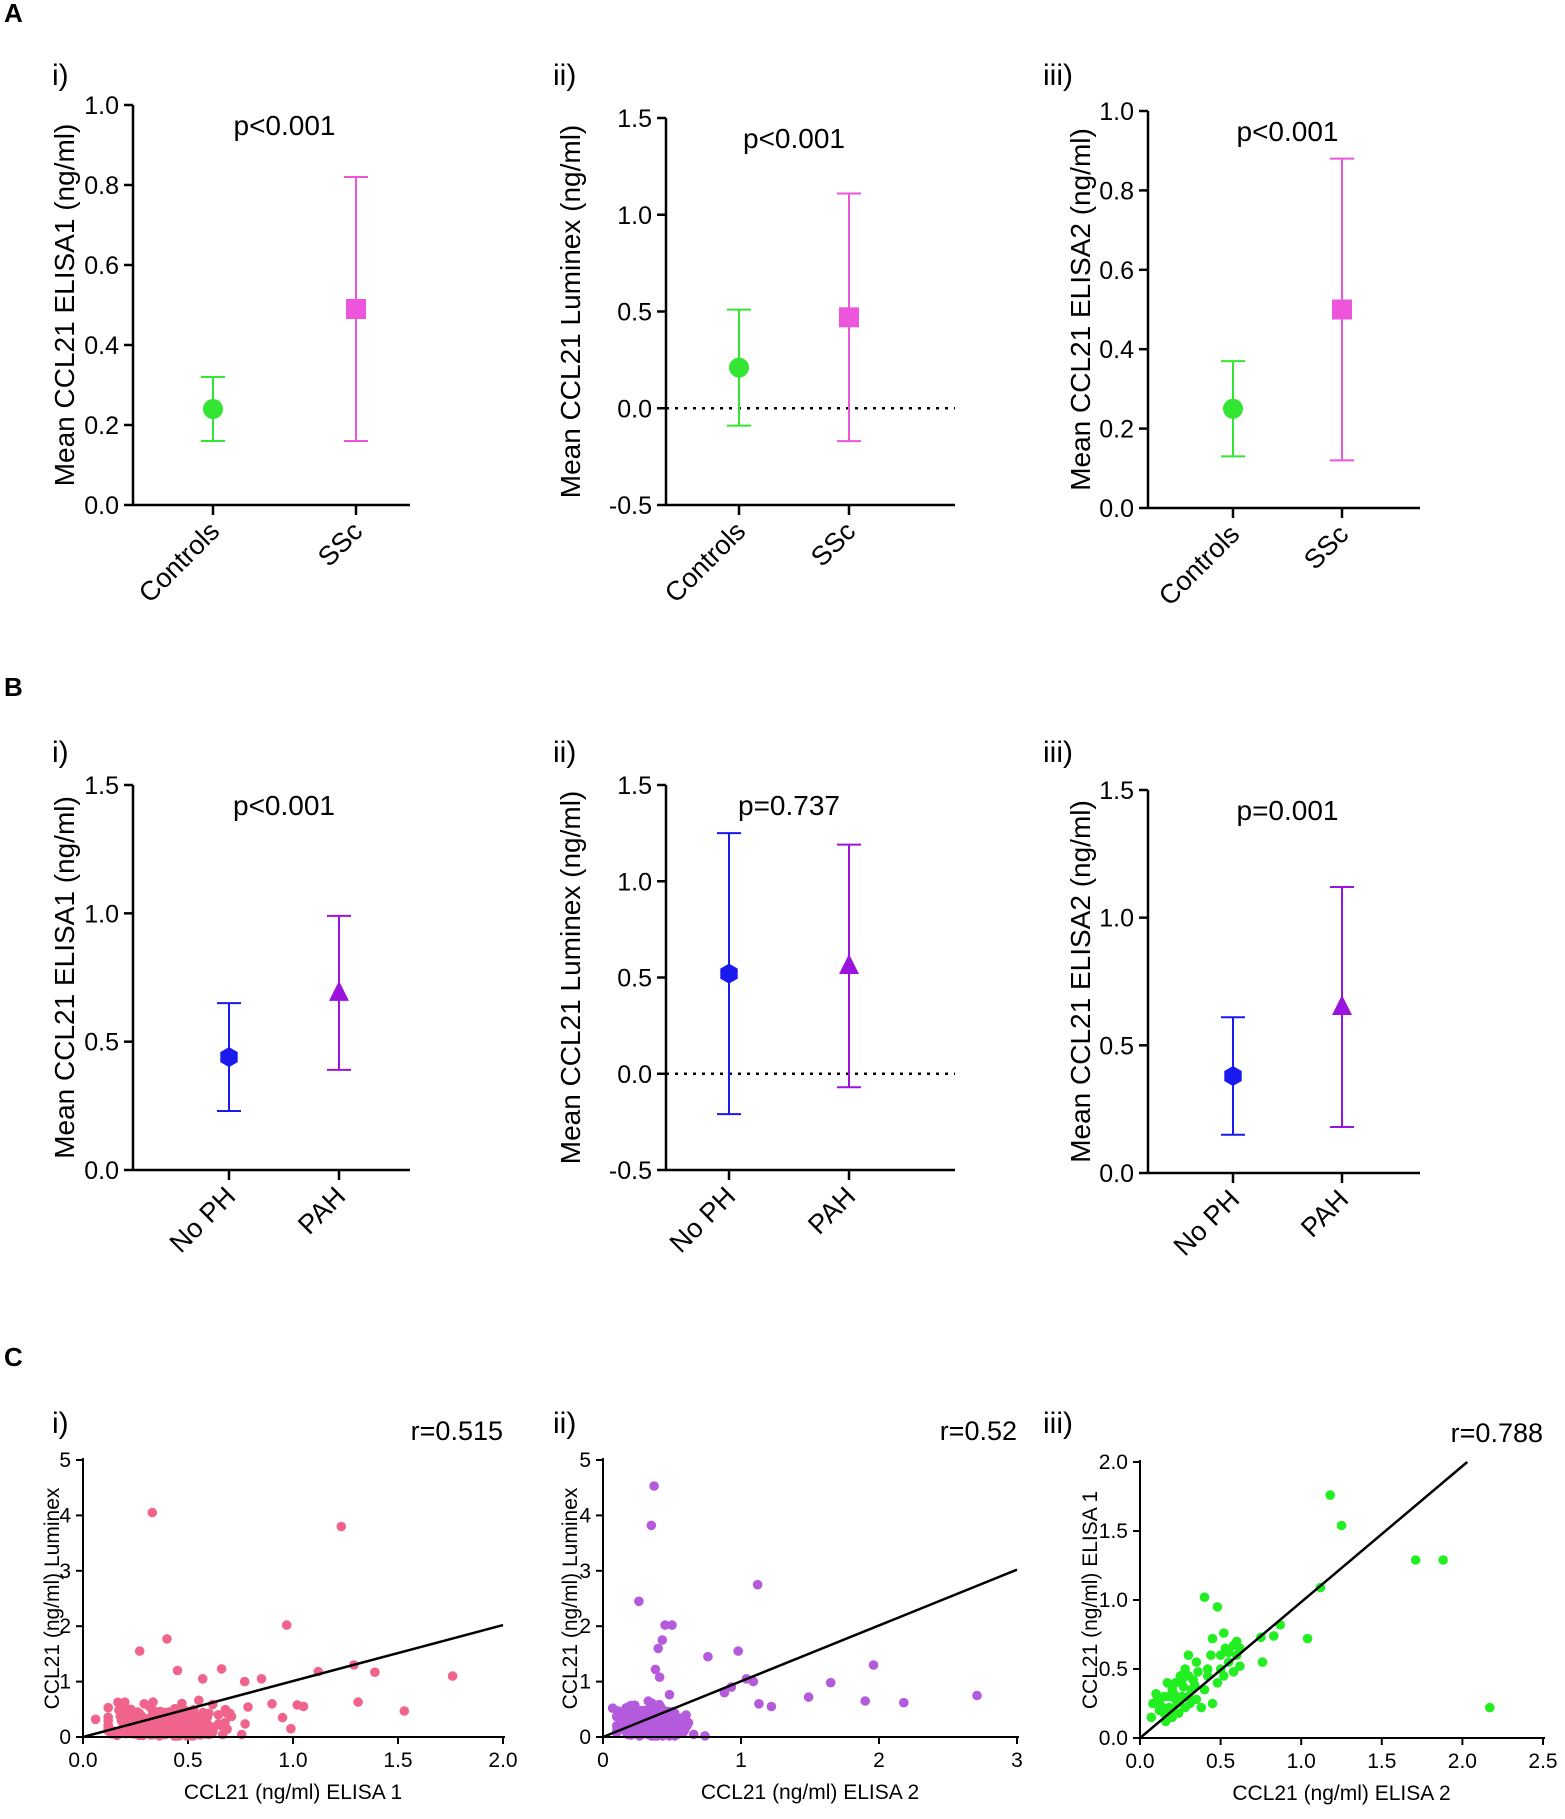  What do you see at coordinates (833, 544) in the screenshot?
I see `category-label: SSc` at bounding box center [833, 544].